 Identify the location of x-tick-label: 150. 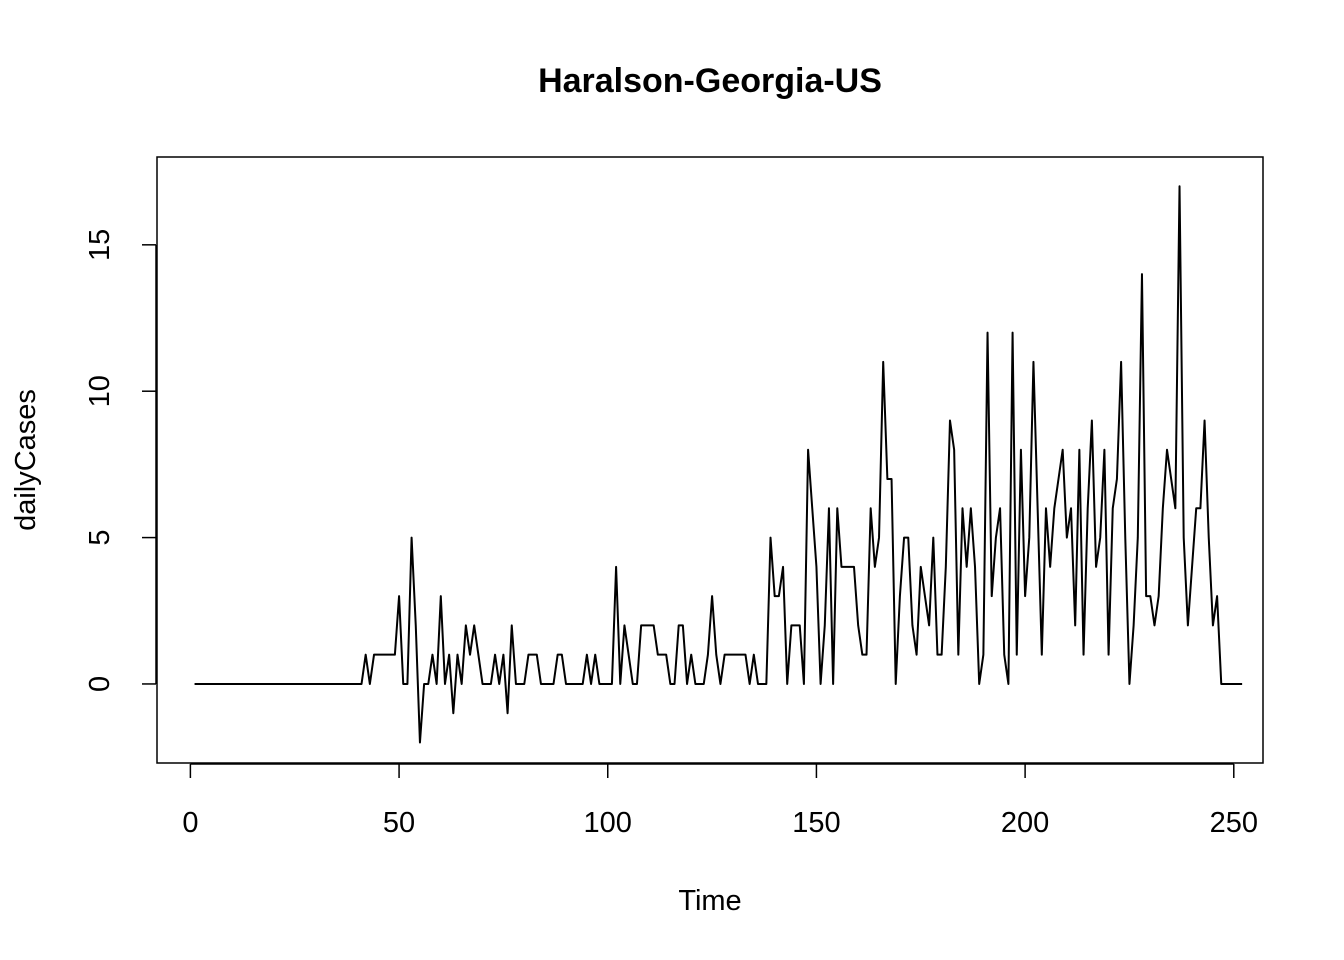
(816, 823).